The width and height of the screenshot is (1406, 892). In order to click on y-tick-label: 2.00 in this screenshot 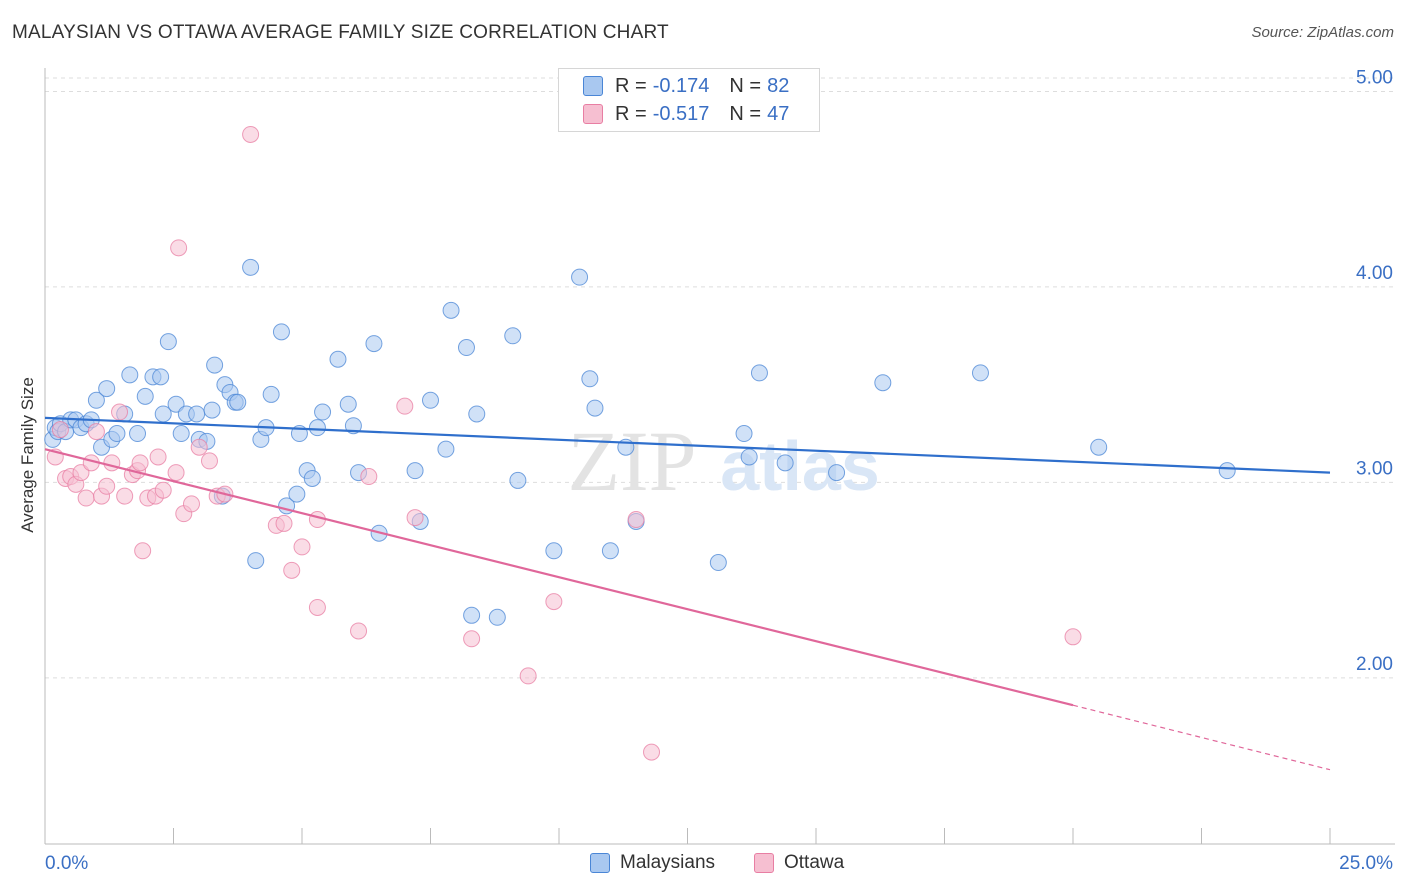, I will do `click(1374, 664)`.